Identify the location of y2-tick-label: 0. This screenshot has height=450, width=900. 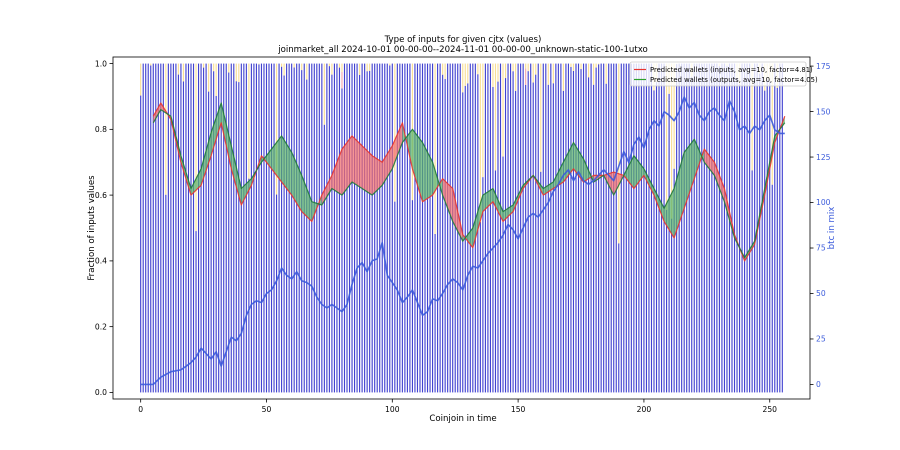
(818, 384).